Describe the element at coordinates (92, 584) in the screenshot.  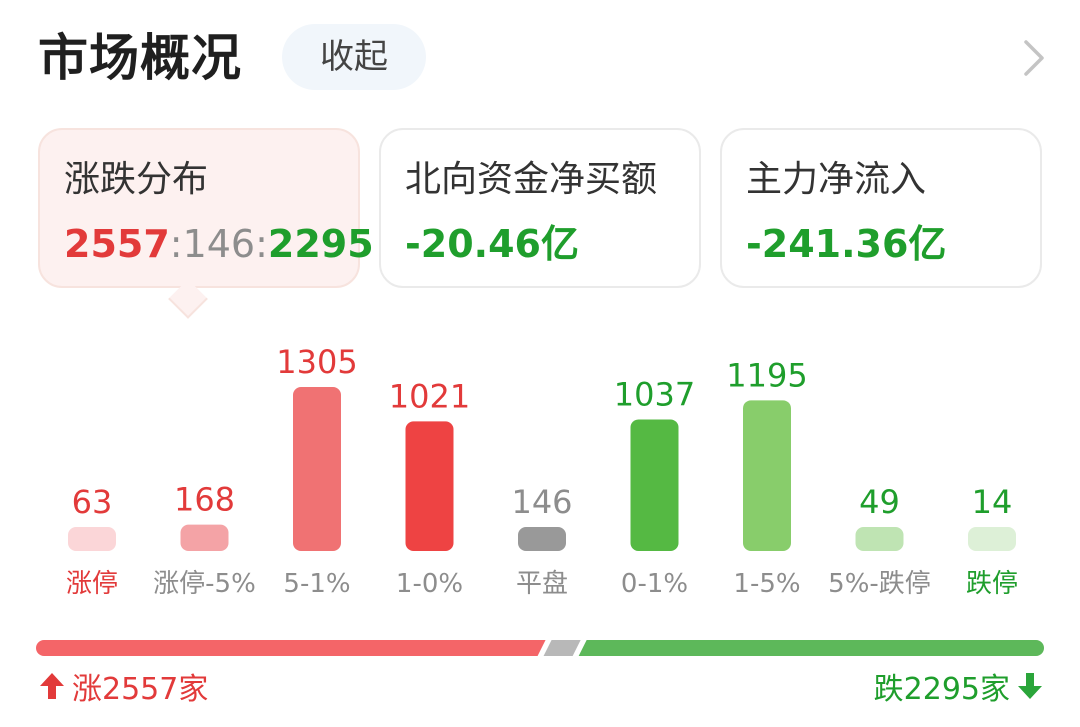
I see `category-label: 涨停` at that location.